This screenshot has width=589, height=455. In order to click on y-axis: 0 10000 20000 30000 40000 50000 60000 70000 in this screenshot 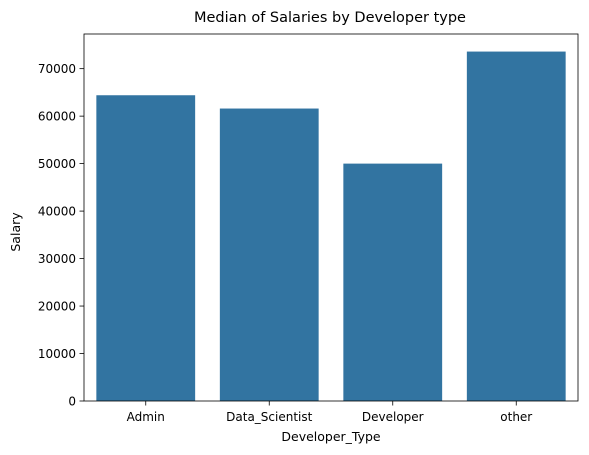, I will do `click(61, 235)`.